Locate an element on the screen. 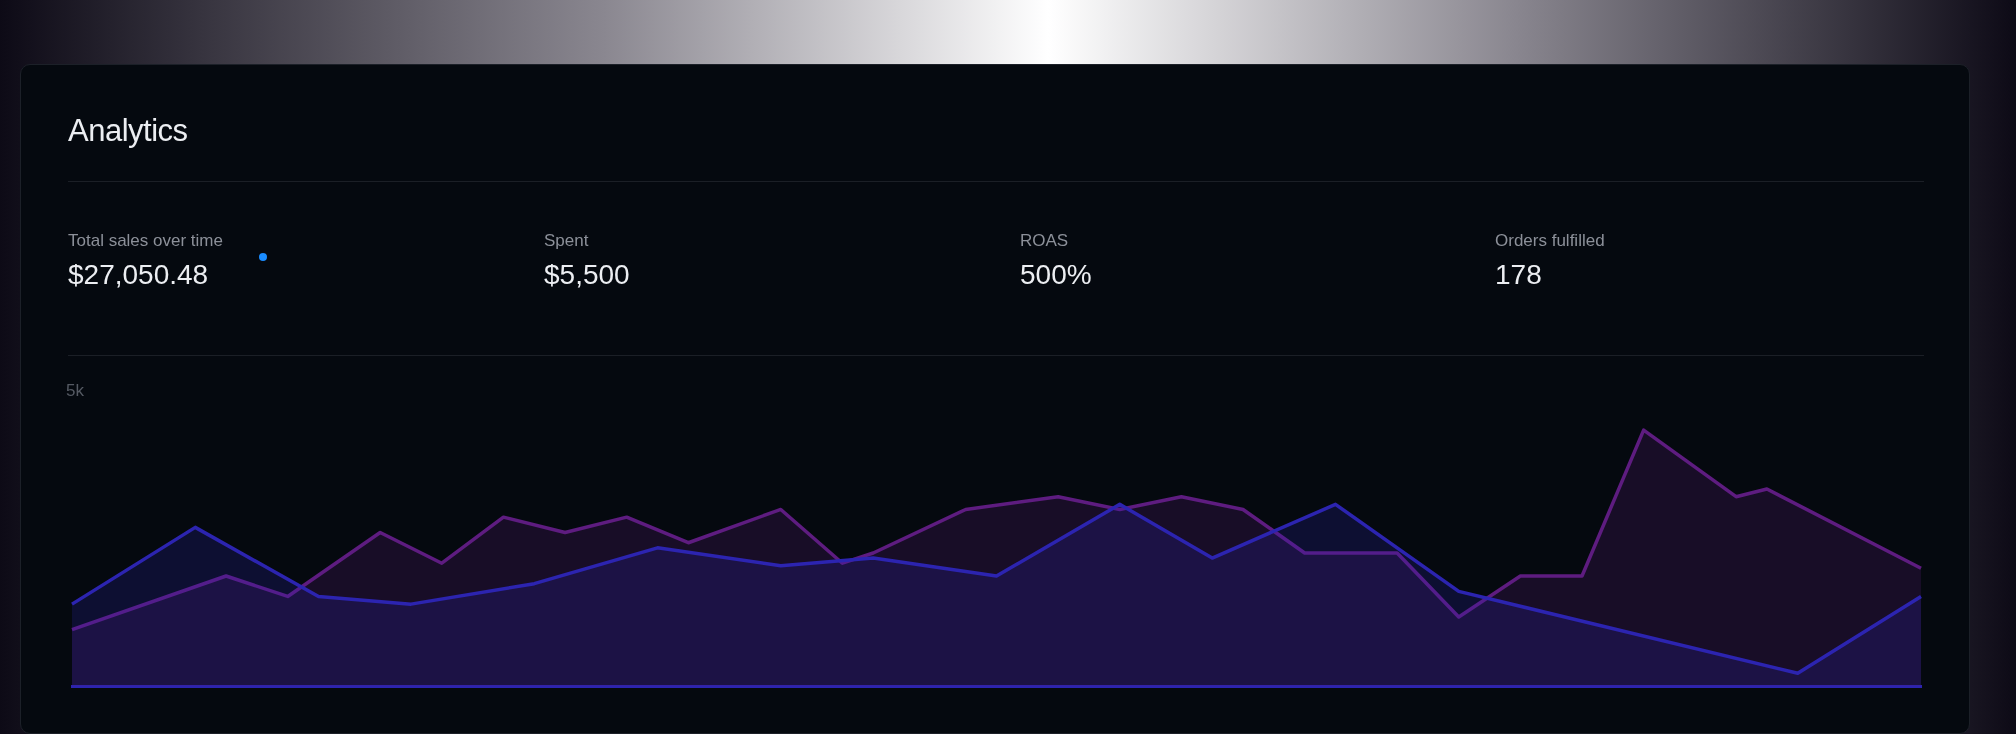 This screenshot has height=734, width=2016. text: Orders fulfilled is located at coordinates (1550, 241).